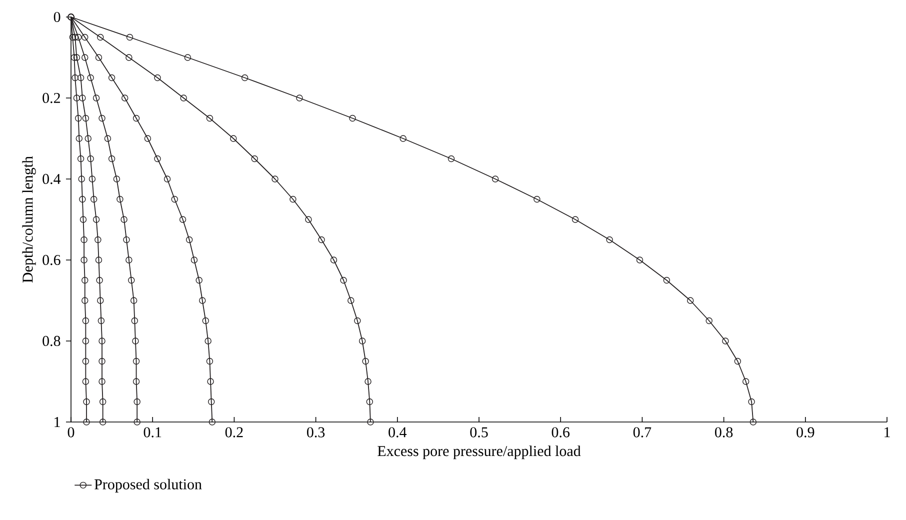  What do you see at coordinates (479, 432) in the screenshot?
I see `x-tick-label: 0.5` at bounding box center [479, 432].